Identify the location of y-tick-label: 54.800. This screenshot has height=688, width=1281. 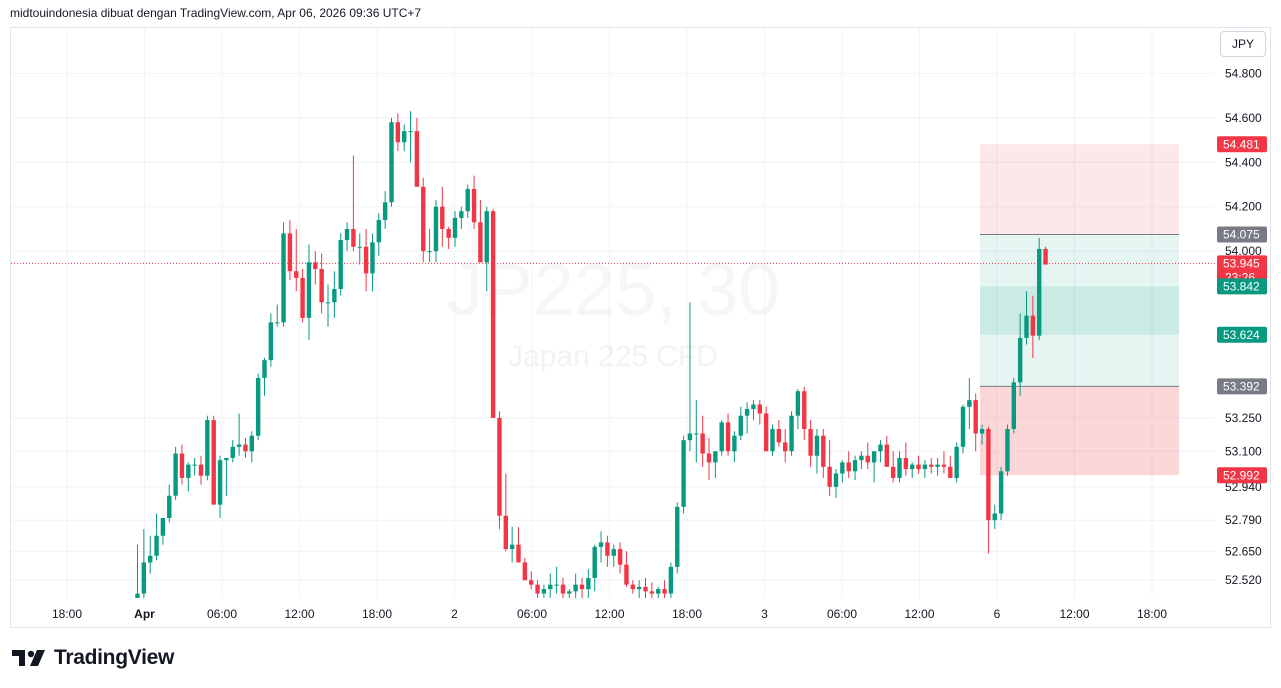
(1243, 73).